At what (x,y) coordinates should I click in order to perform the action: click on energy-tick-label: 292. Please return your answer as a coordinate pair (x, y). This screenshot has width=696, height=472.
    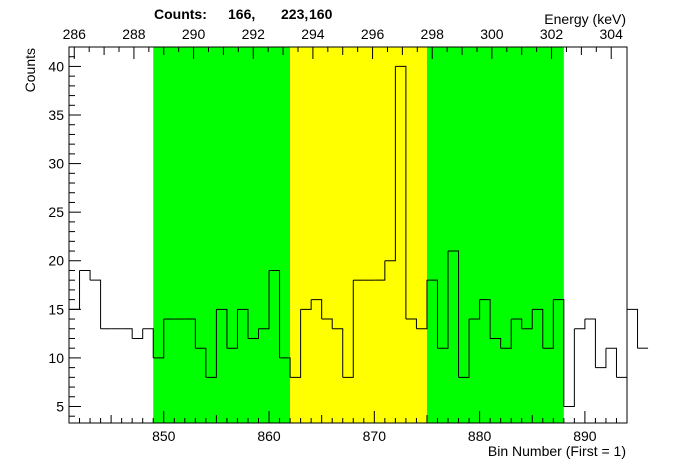
    Looking at the image, I should click on (254, 34).